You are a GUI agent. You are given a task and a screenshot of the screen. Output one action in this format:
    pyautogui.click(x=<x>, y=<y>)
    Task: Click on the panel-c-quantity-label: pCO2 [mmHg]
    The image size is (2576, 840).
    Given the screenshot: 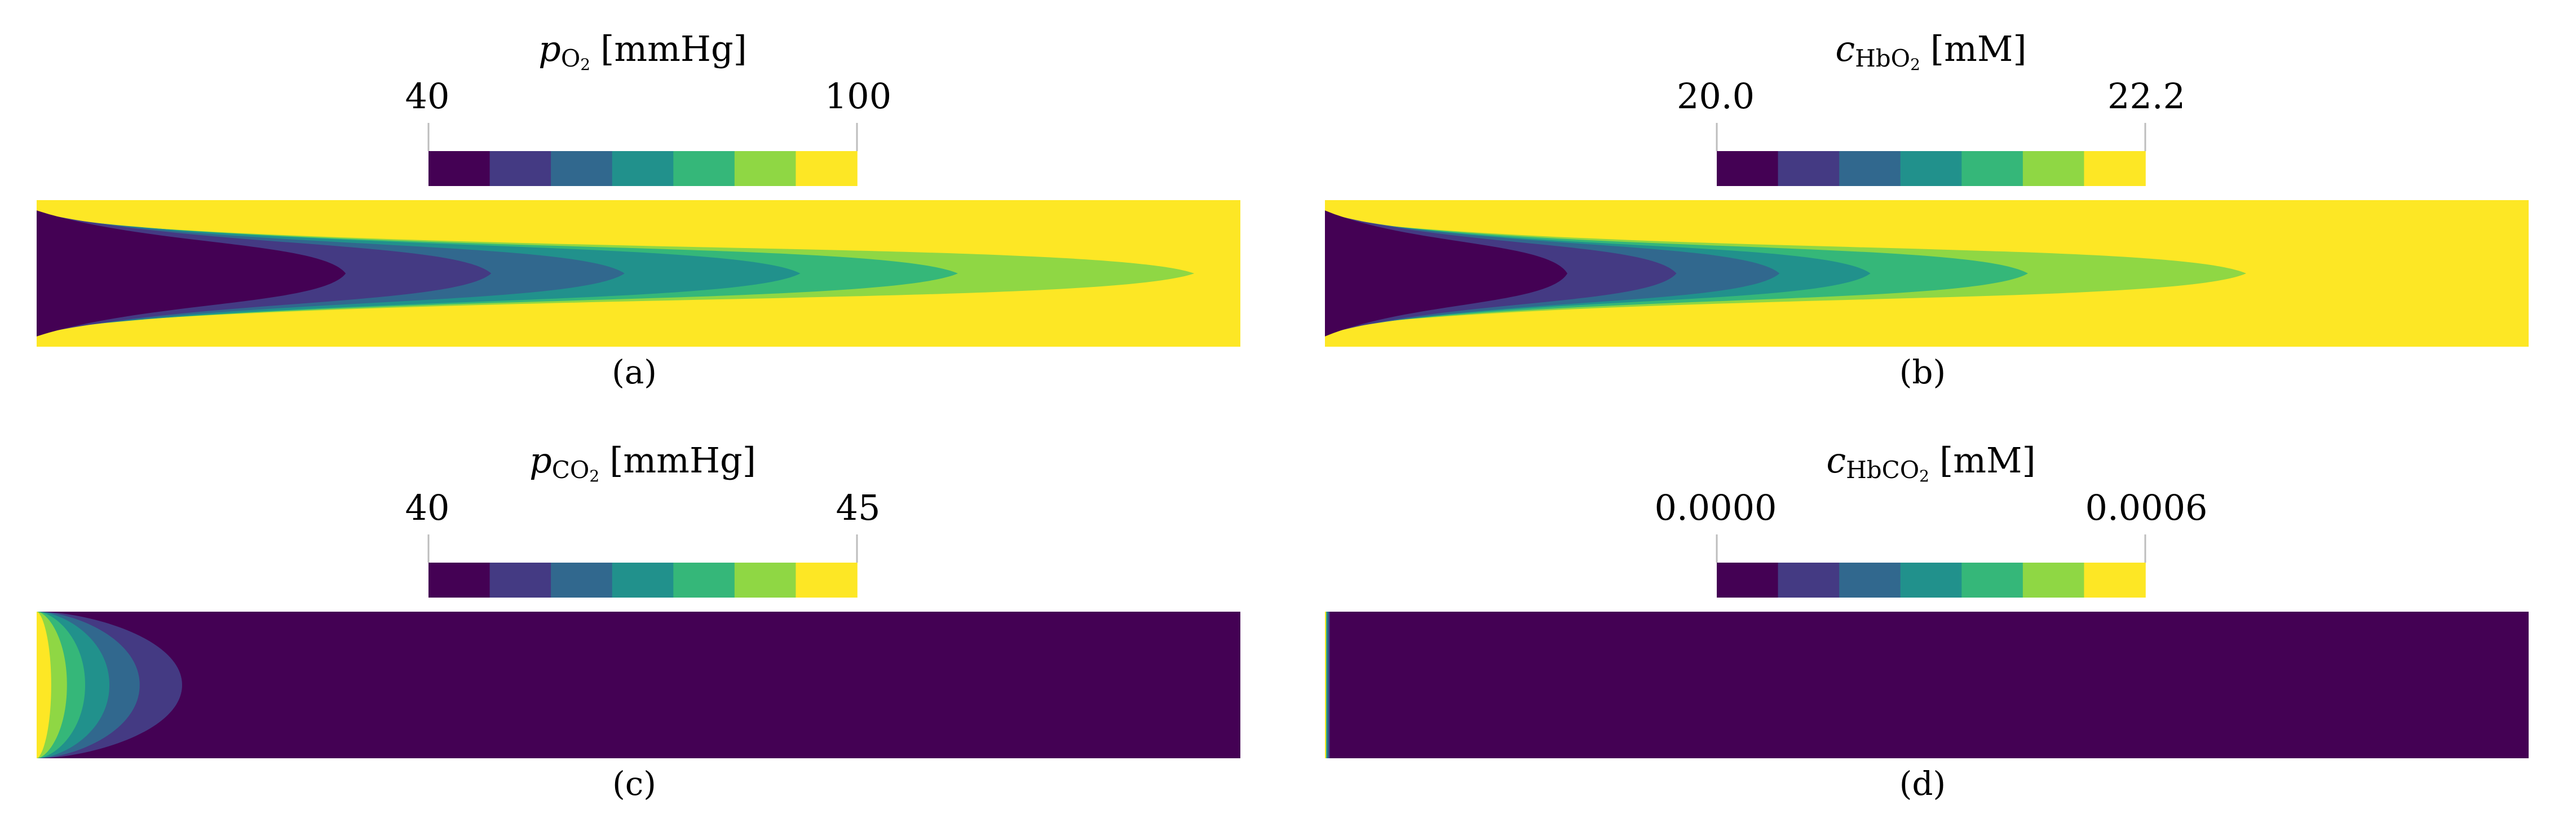 What is the action you would take?
    pyautogui.click(x=642, y=462)
    